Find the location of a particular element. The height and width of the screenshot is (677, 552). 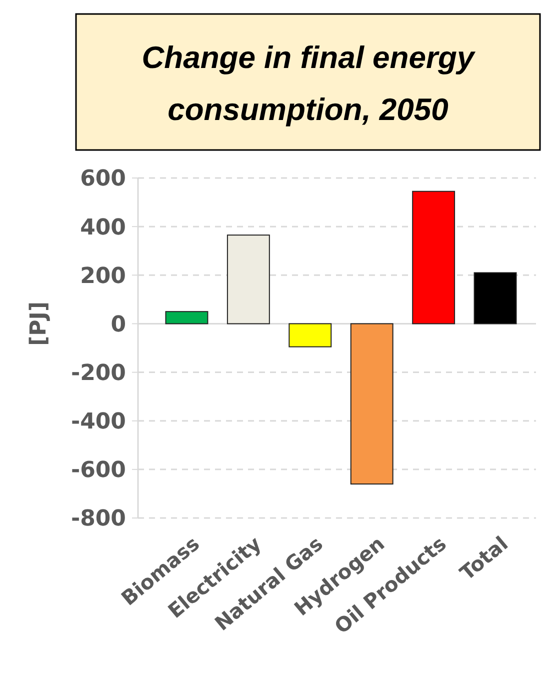

y-axis-title: [PJ] is located at coordinates (39, 324).